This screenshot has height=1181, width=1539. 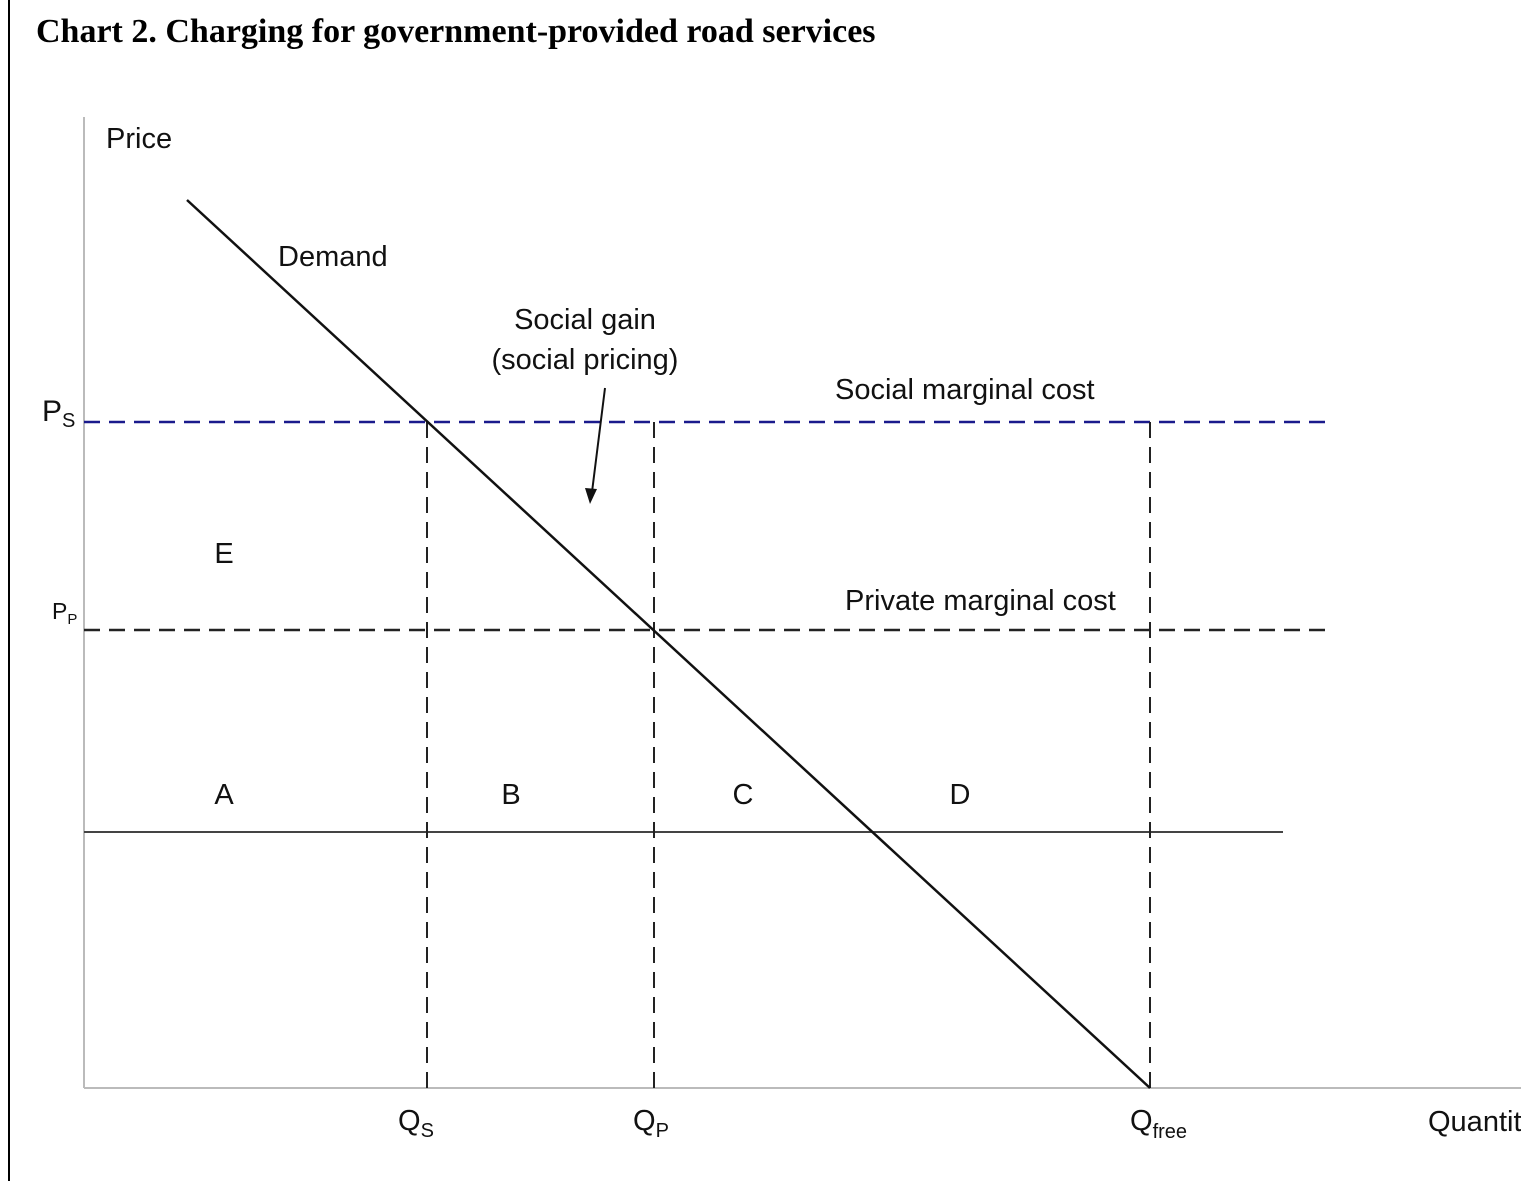 What do you see at coordinates (960, 795) in the screenshot?
I see `region-label: D` at bounding box center [960, 795].